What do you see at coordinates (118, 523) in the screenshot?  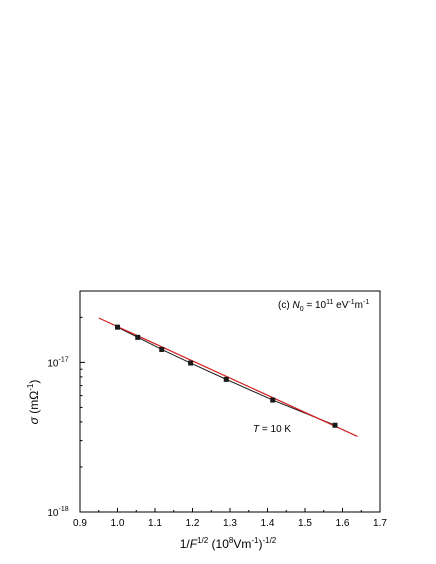 I see `x-tick-label: 1.0` at bounding box center [118, 523].